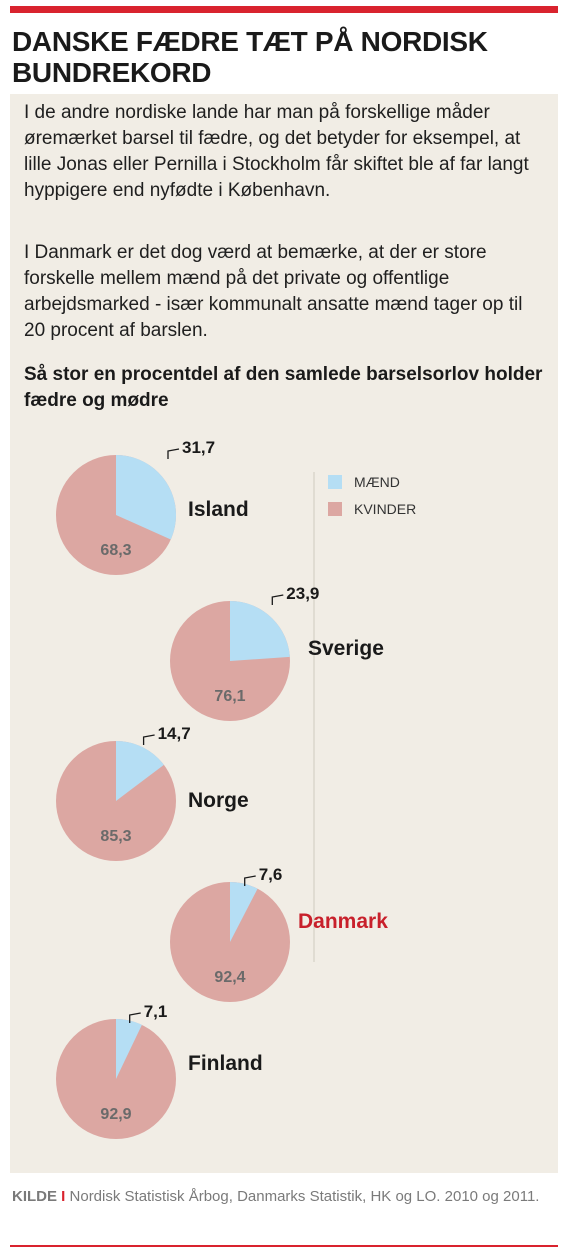  Describe the element at coordinates (174, 733) in the screenshot. I see `value-label-men-norge: 14,7` at that location.